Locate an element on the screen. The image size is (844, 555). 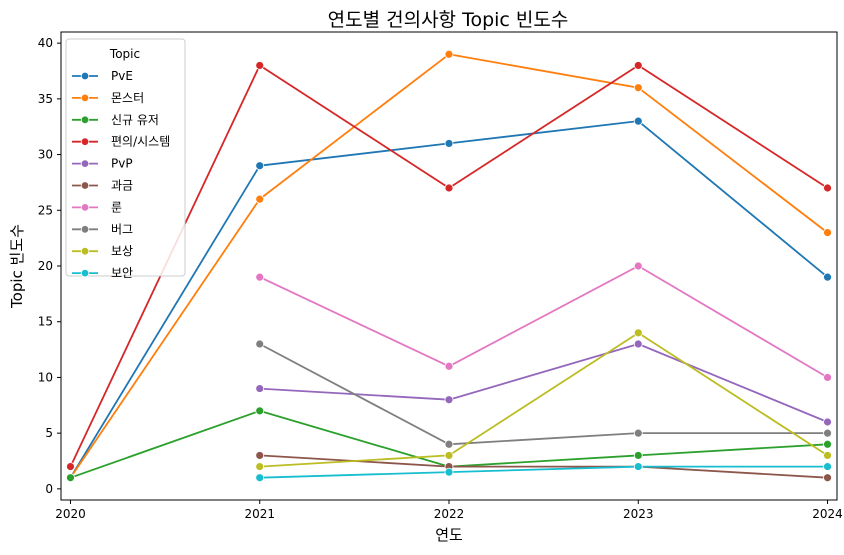
y-tick-label: 30 is located at coordinates (45, 155).